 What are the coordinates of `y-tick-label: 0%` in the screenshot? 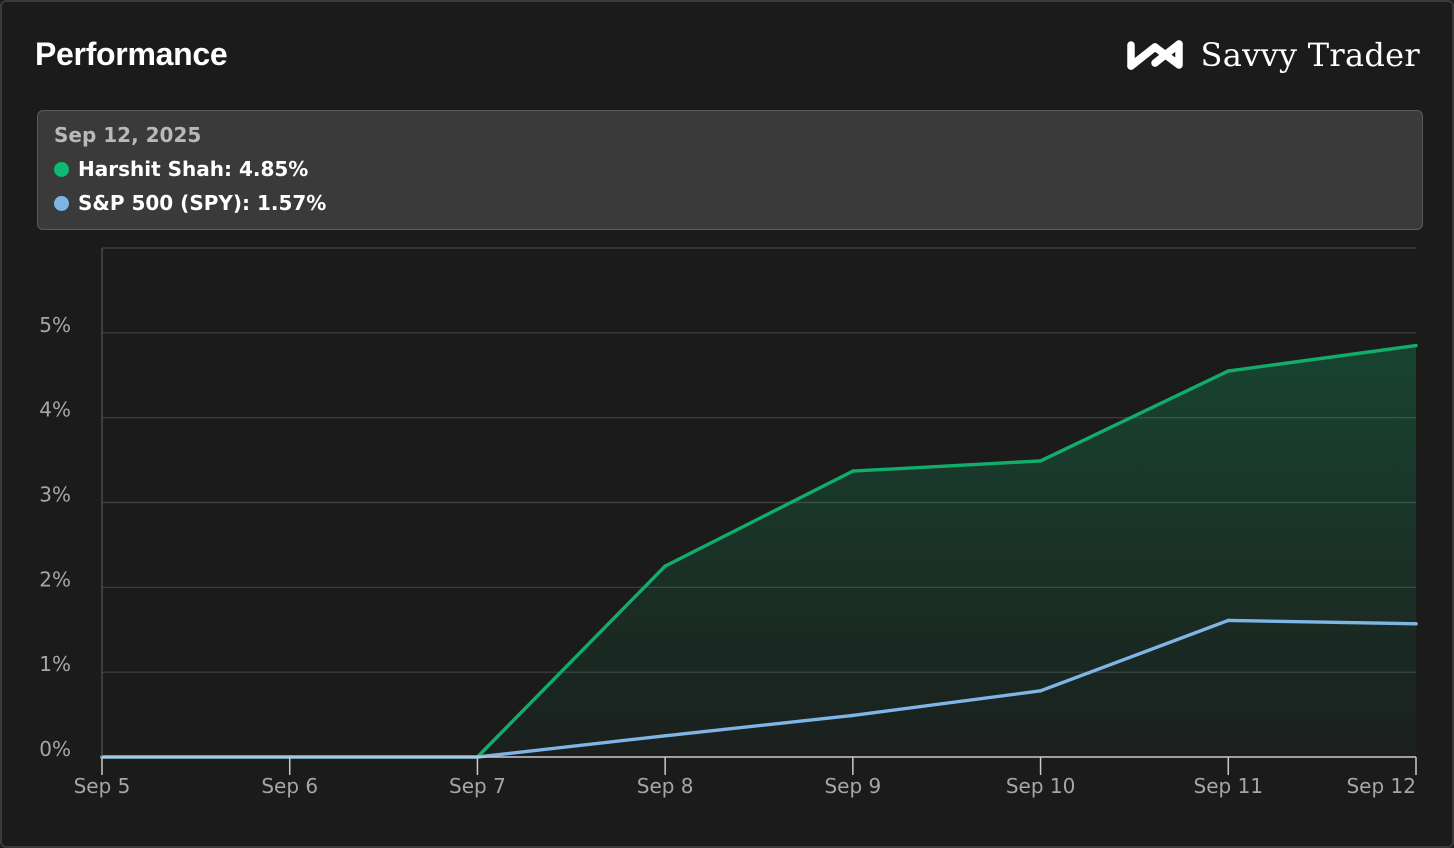 It's located at (55, 749).